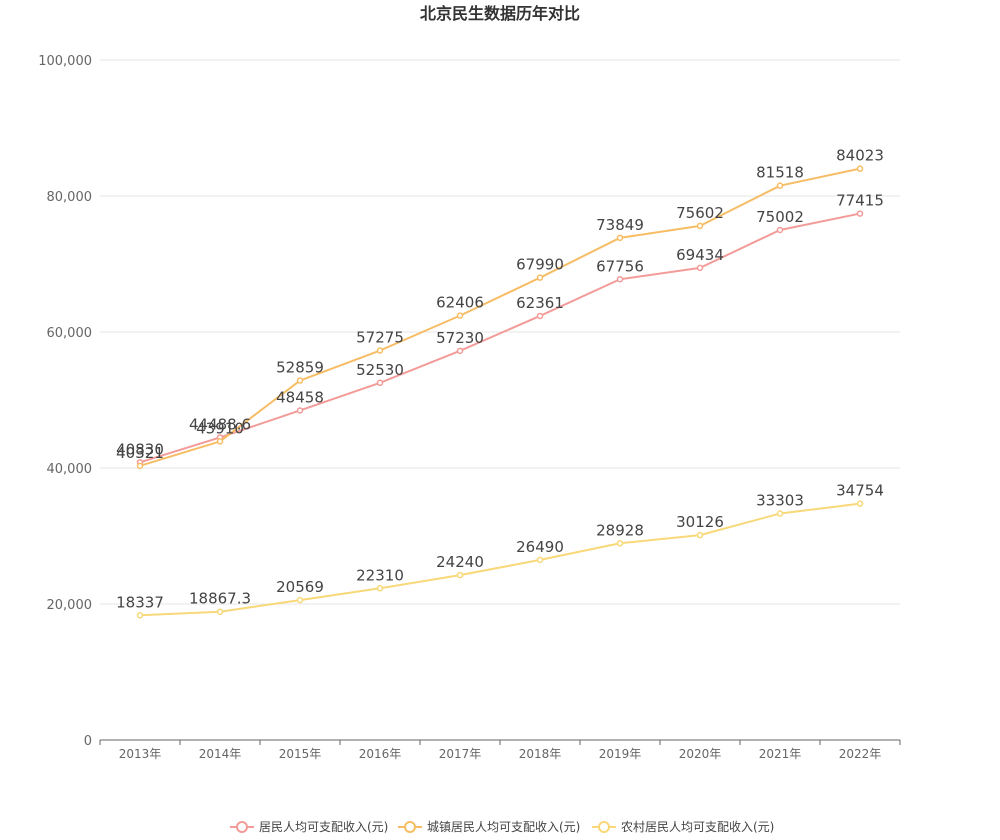 This screenshot has height=840, width=1000. Describe the element at coordinates (620, 266) in the screenshot. I see `data-label: 67756` at that location.